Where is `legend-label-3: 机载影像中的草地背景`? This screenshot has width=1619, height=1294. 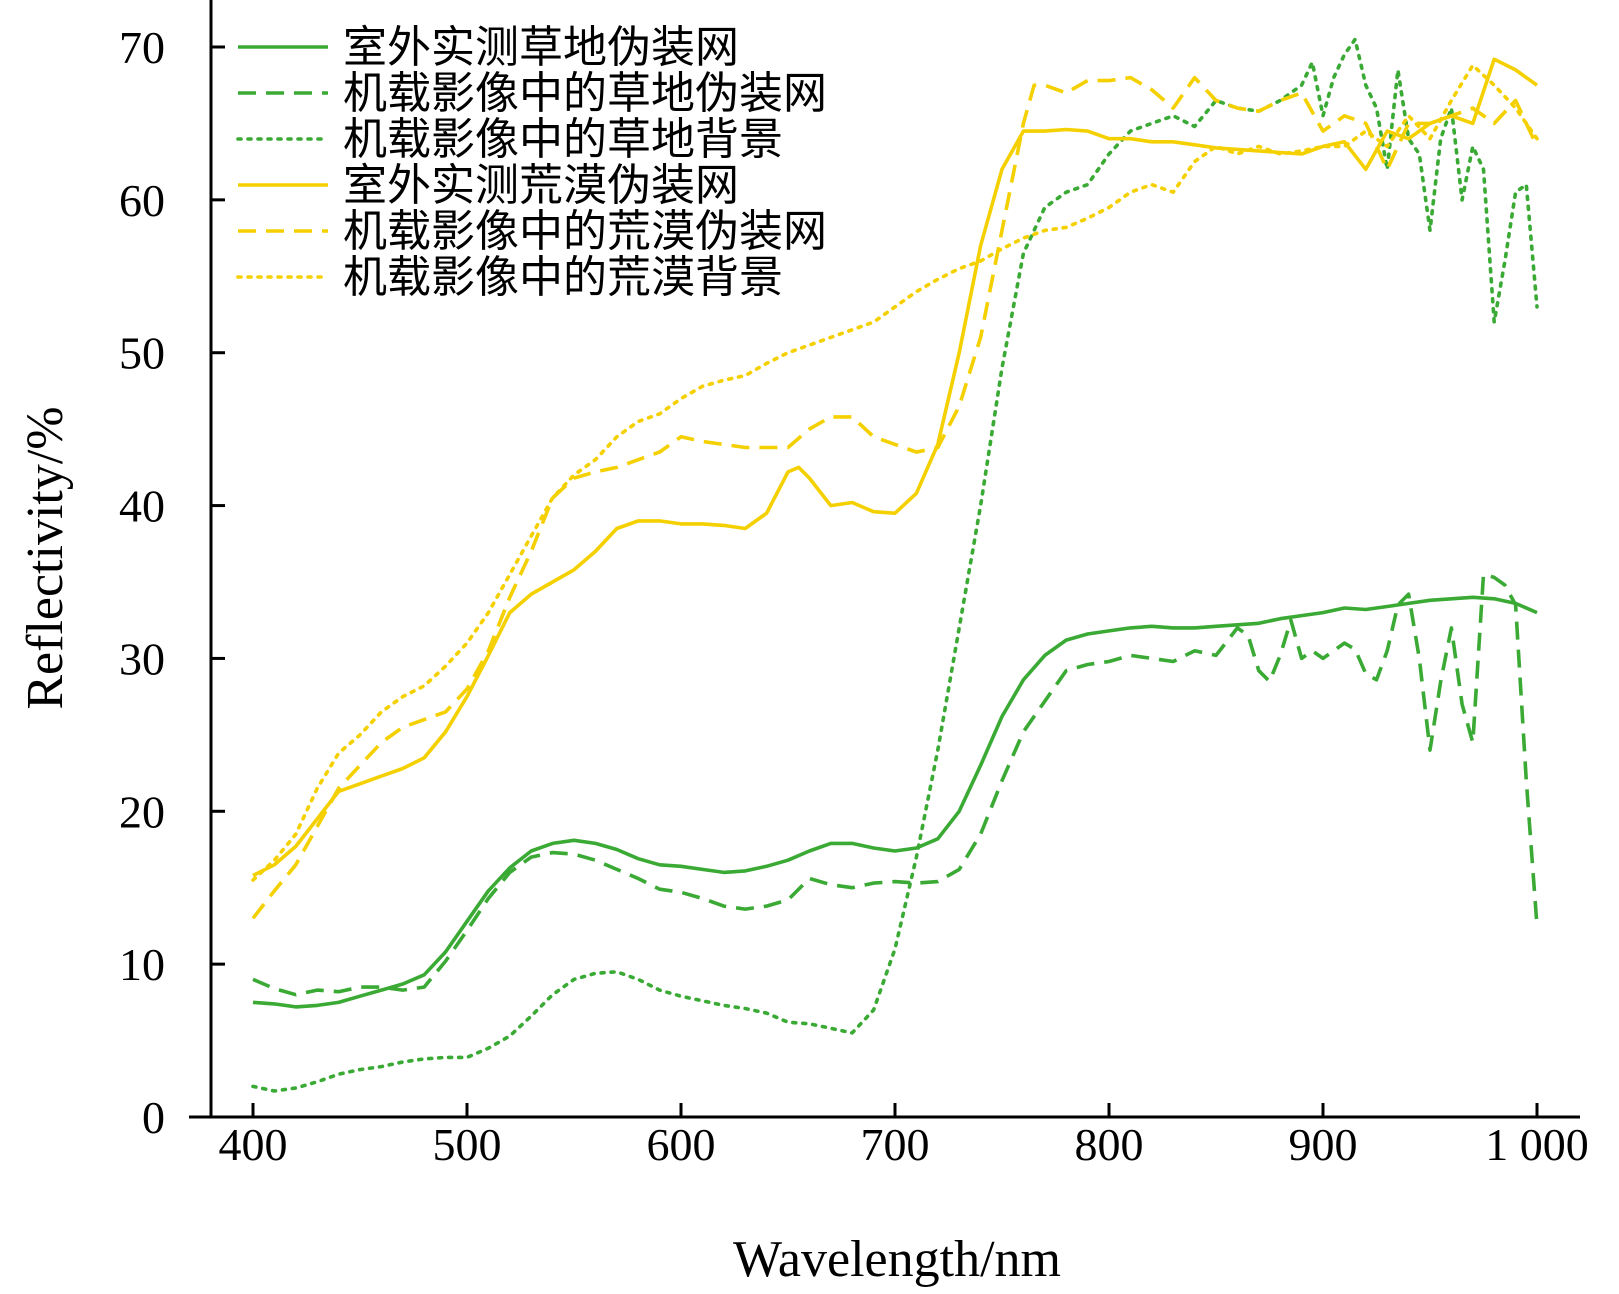 legend-label-3: 机载影像中的草地背景 is located at coordinates (563, 139).